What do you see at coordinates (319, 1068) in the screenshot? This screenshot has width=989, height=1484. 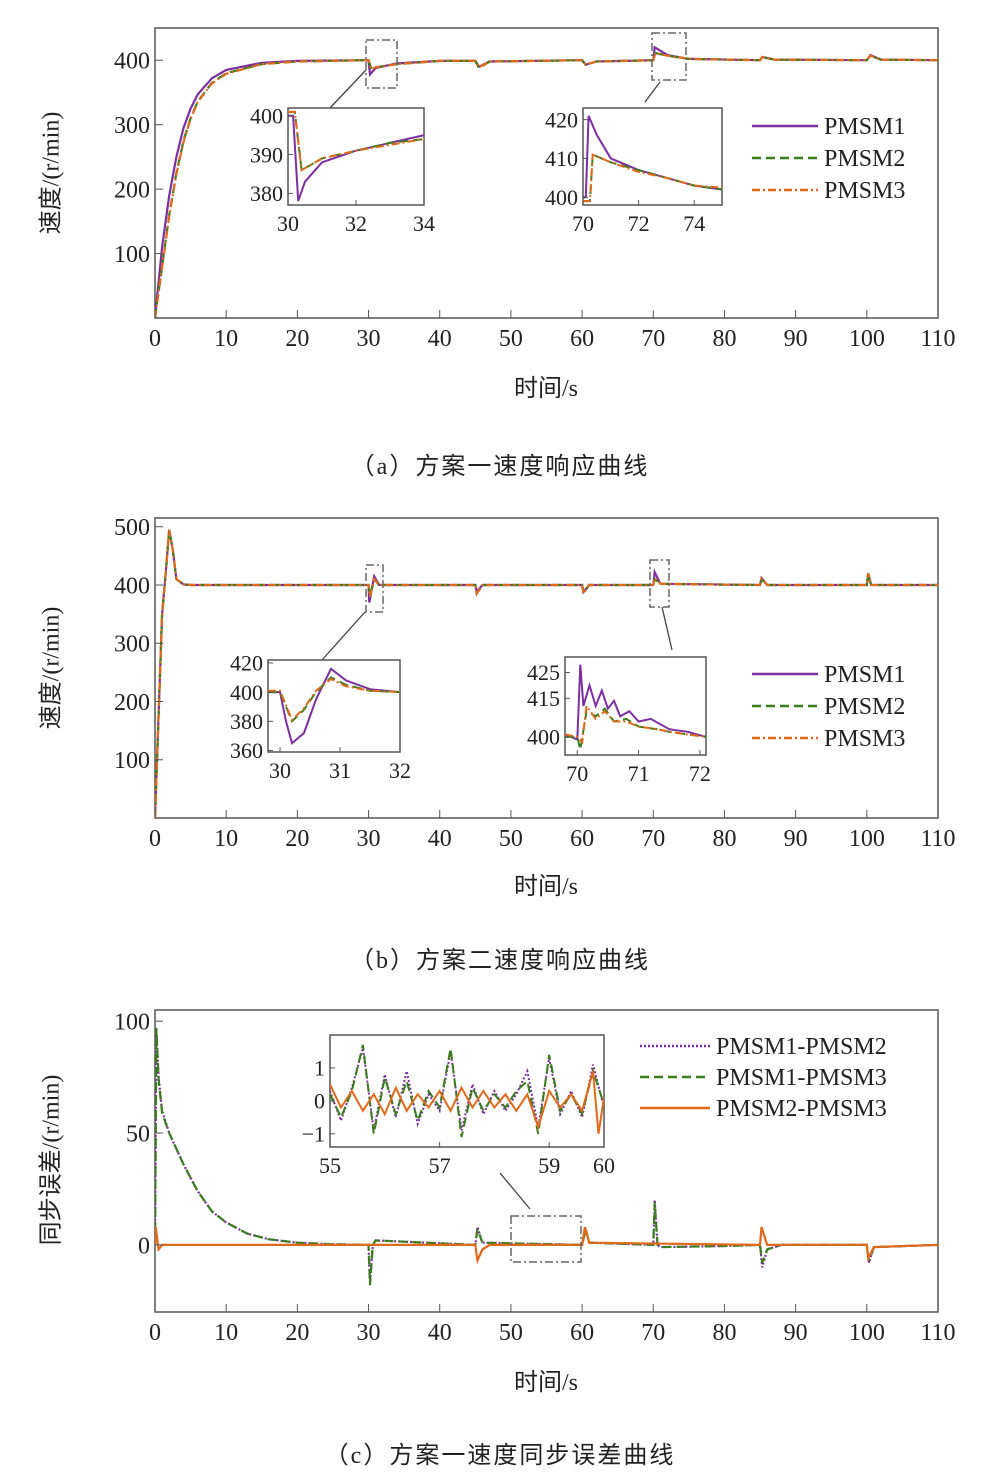 I see `panel-c-inset-1-ytick-label: 1` at bounding box center [319, 1068].